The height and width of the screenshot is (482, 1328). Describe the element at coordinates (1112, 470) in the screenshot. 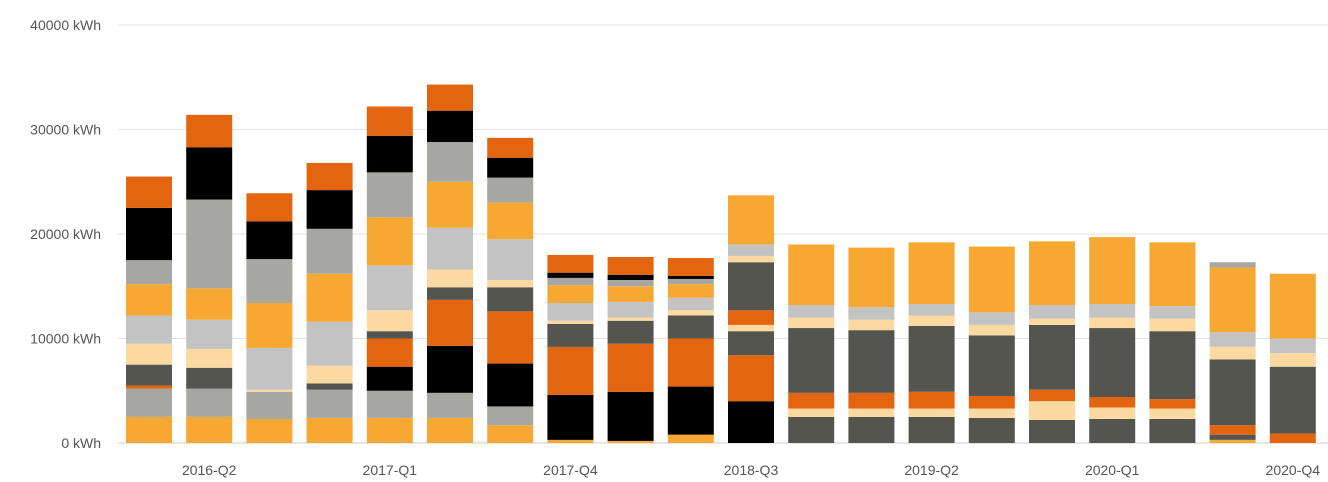

I see `x-tick-label: 2020-Q1` at that location.